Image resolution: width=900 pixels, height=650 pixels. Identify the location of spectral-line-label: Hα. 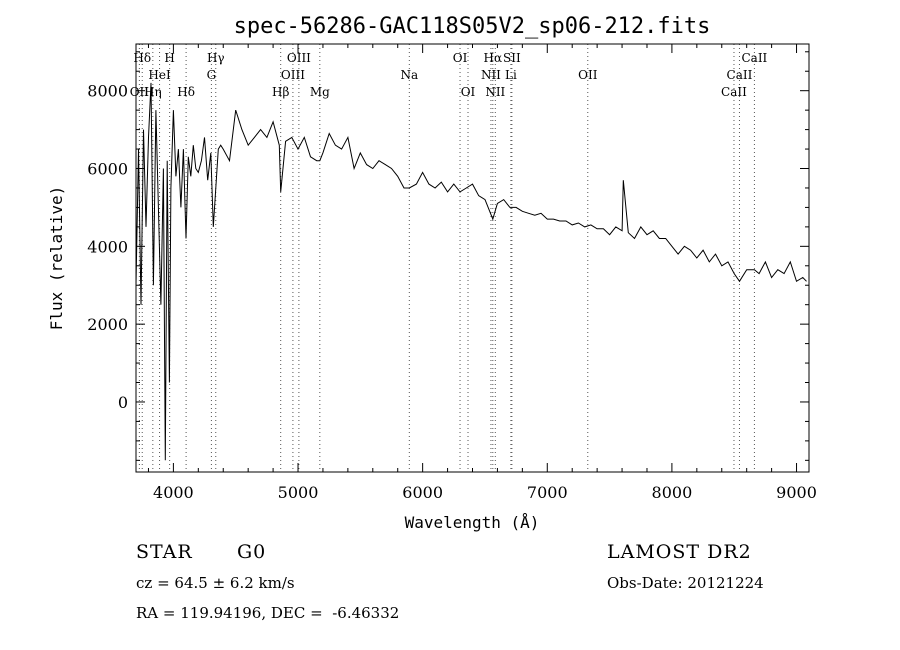
(493, 58).